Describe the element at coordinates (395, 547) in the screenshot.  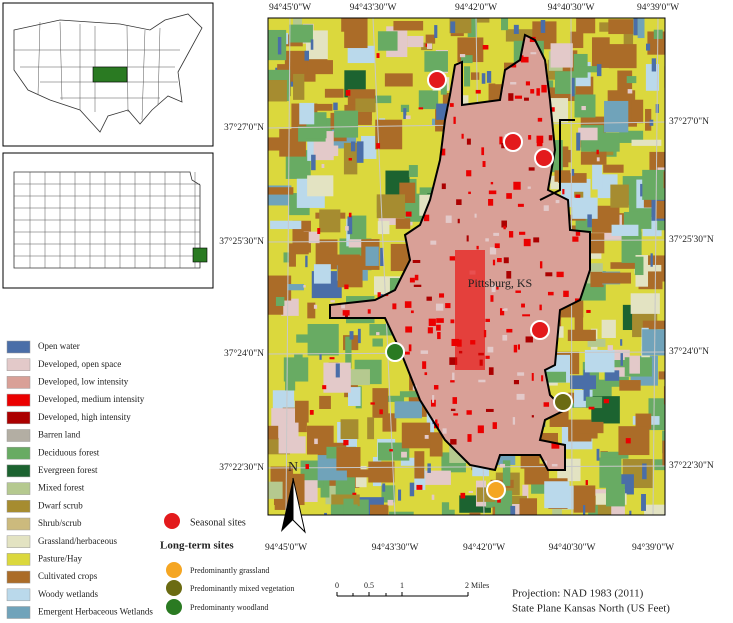
I see `longitude-label: 94°43'30"W` at that location.